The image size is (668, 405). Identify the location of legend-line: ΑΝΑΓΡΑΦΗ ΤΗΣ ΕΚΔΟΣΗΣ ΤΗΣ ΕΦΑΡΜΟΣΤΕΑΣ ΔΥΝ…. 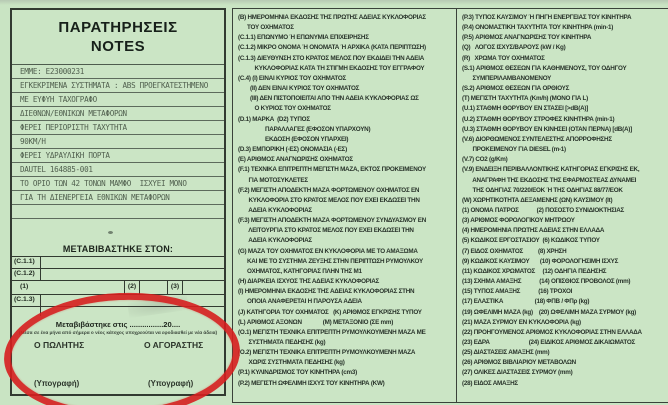
(549, 180).